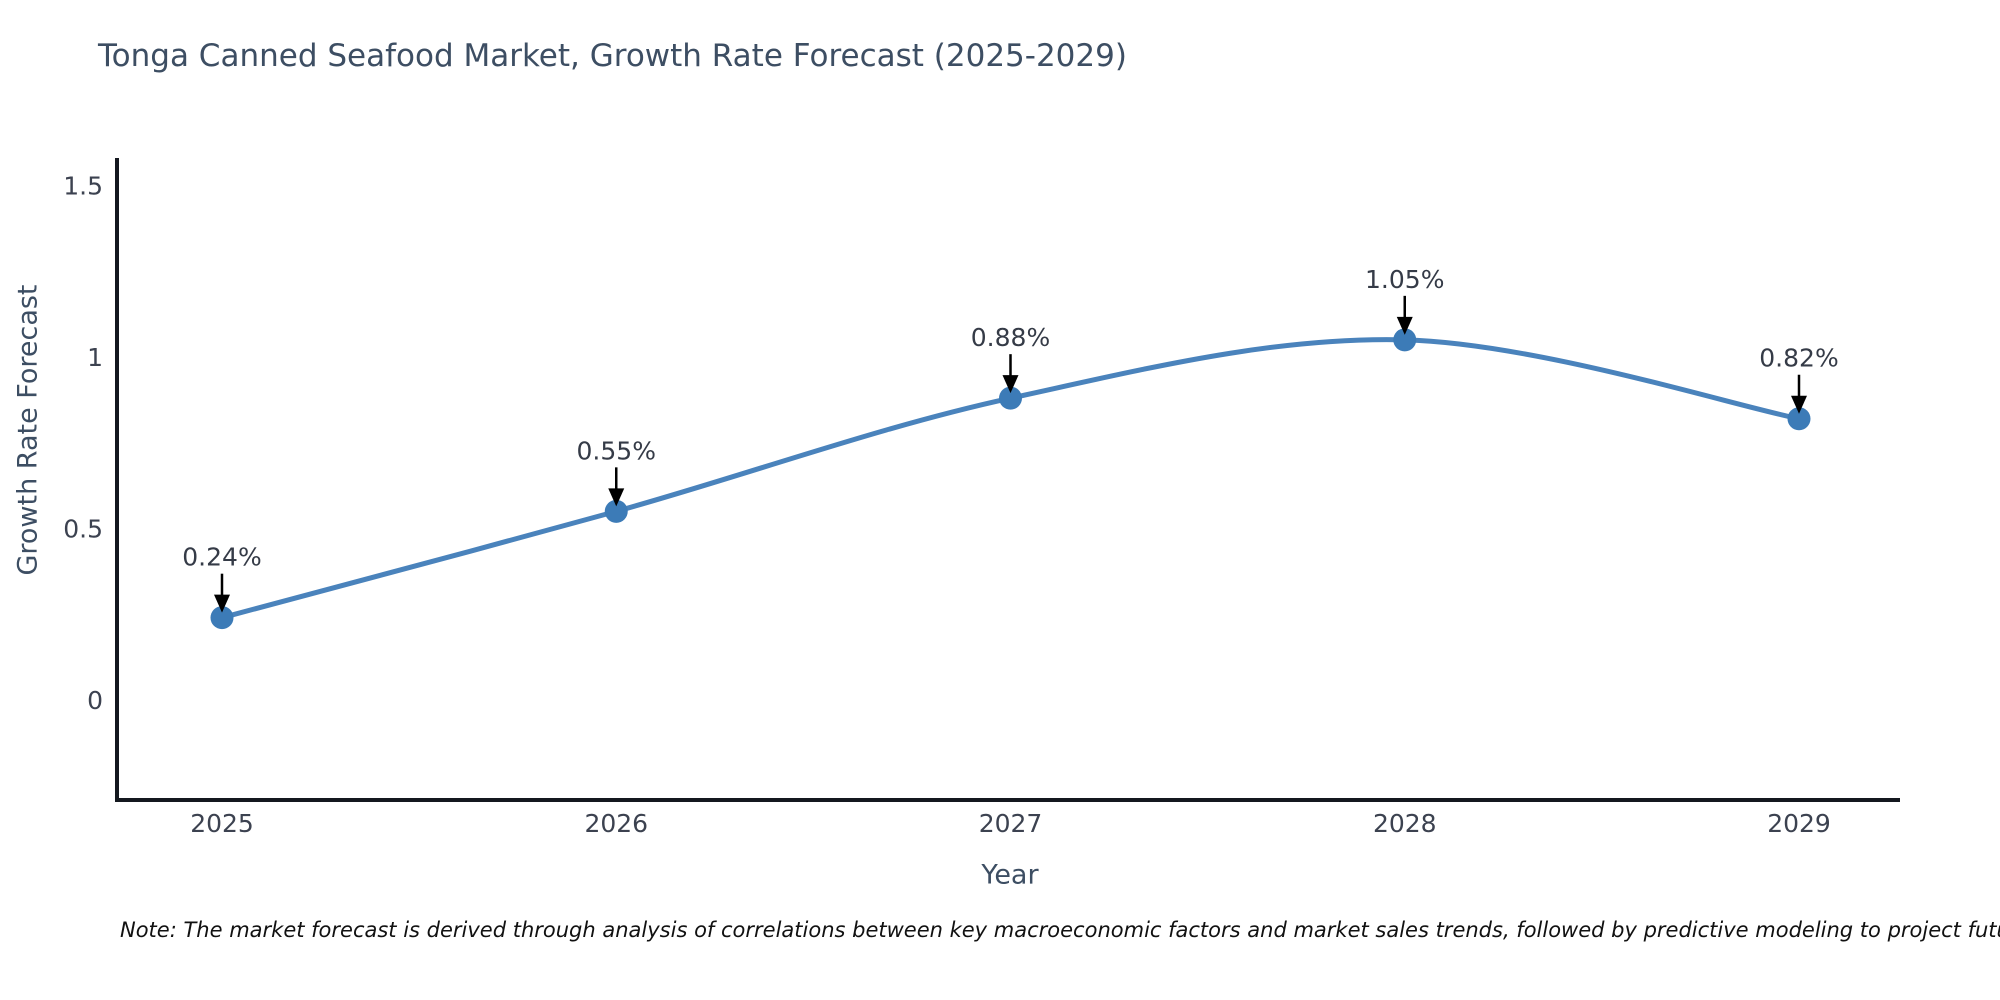 This screenshot has height=1000, width=2000. What do you see at coordinates (1799, 823) in the screenshot?
I see `x-tick-label: 2029` at bounding box center [1799, 823].